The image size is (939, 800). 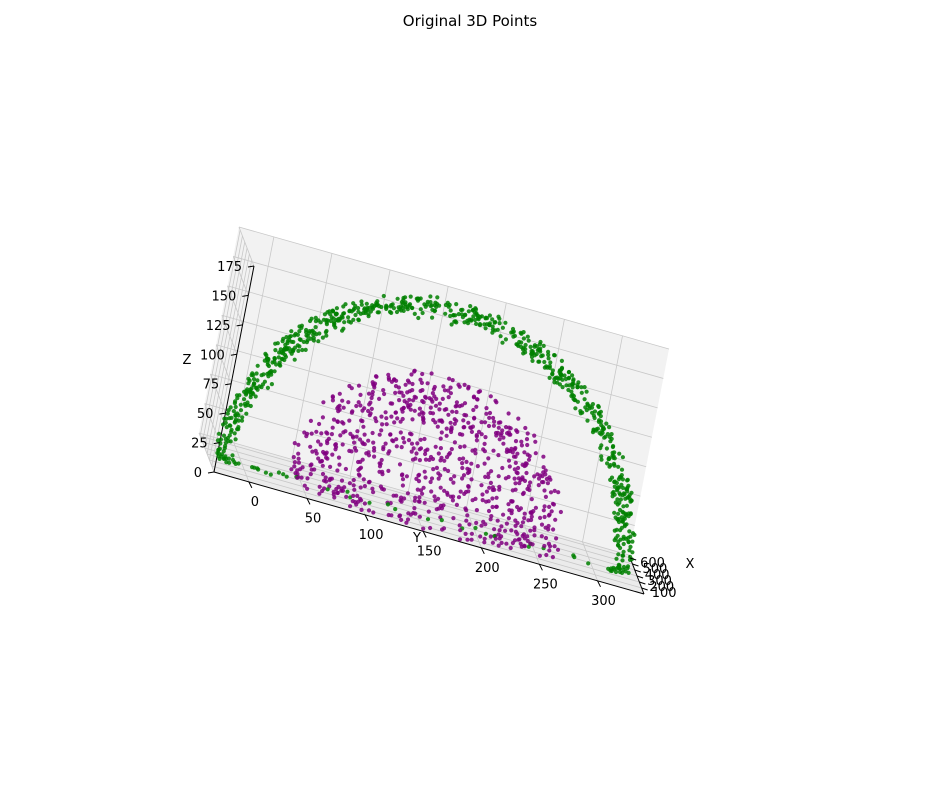 I want to click on y-tick-mark, so click(x=250, y=485).